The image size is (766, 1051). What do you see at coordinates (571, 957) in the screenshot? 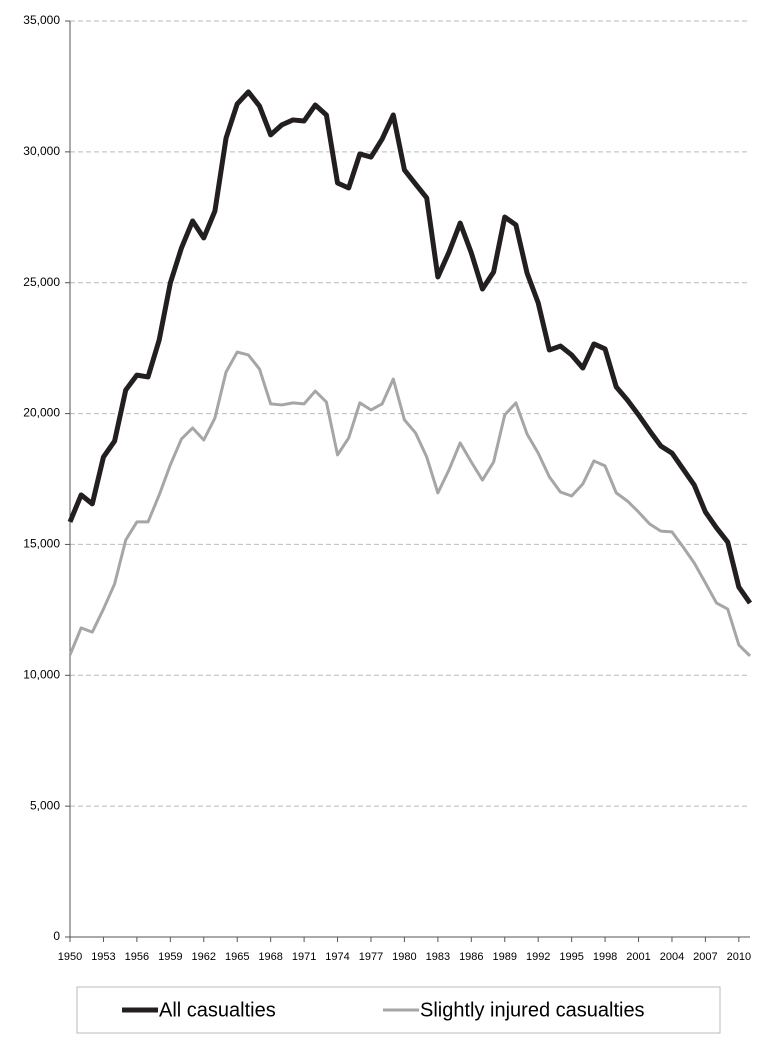
I see `x-tick-label: 1995` at bounding box center [571, 957].